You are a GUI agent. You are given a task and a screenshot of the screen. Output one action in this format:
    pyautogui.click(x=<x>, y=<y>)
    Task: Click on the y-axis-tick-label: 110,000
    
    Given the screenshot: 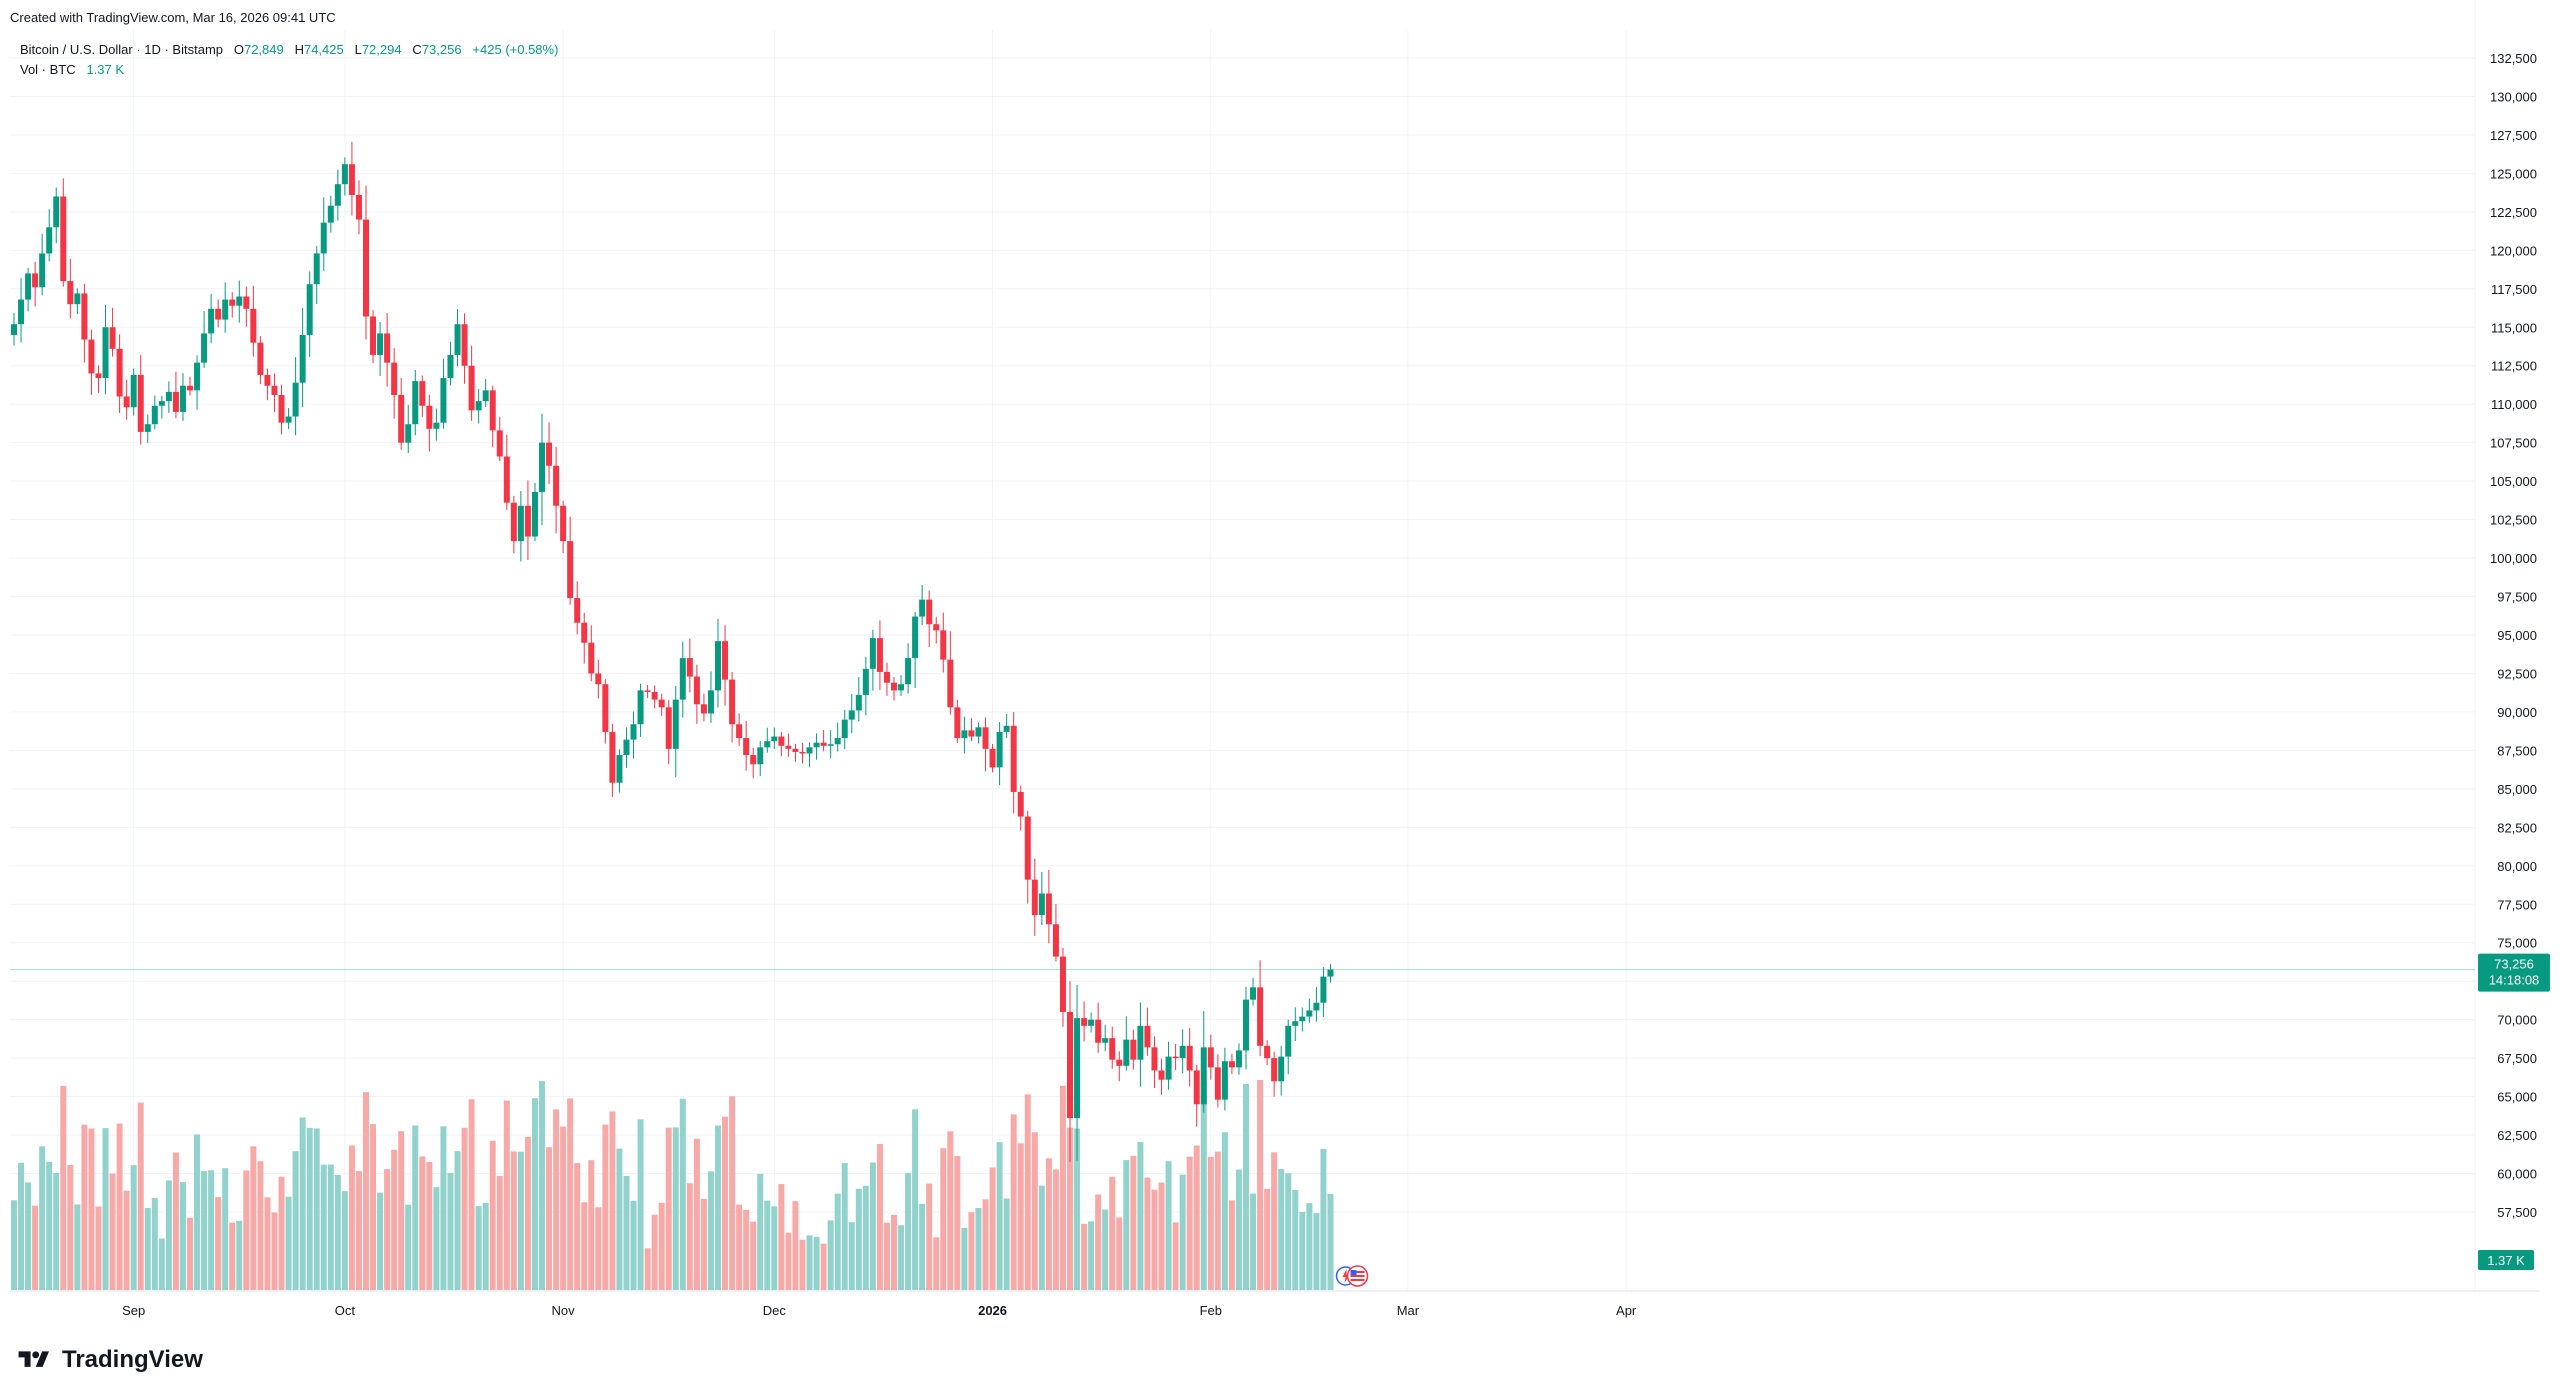 What is the action you would take?
    pyautogui.click(x=2514, y=404)
    